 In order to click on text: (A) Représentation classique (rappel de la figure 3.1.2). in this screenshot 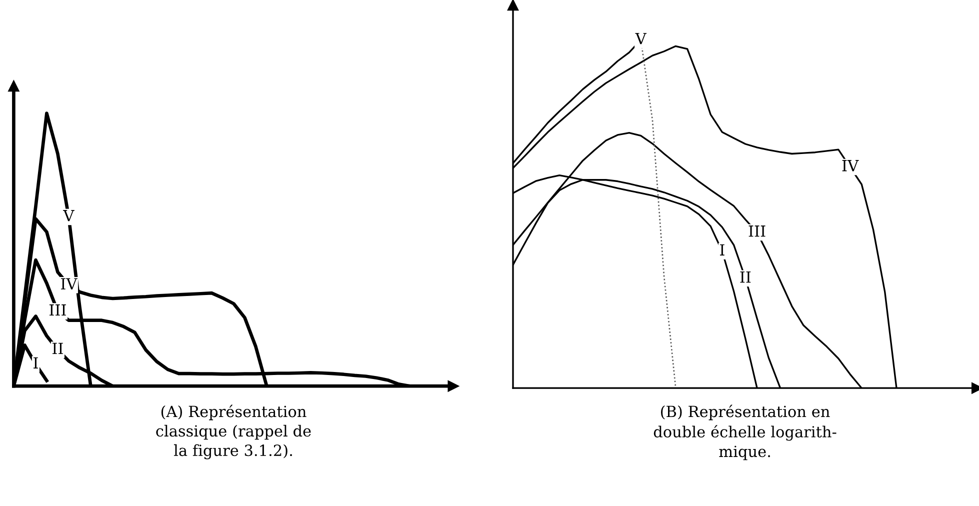, I will do `click(233, 432)`.